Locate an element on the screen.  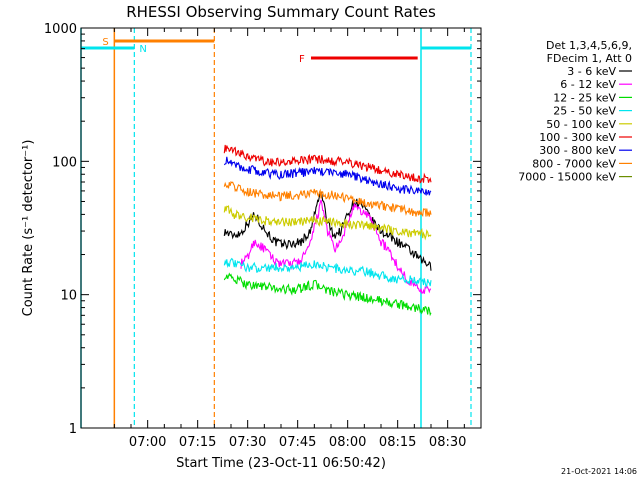
y-tick-label: 1 is located at coordinates (73, 429).